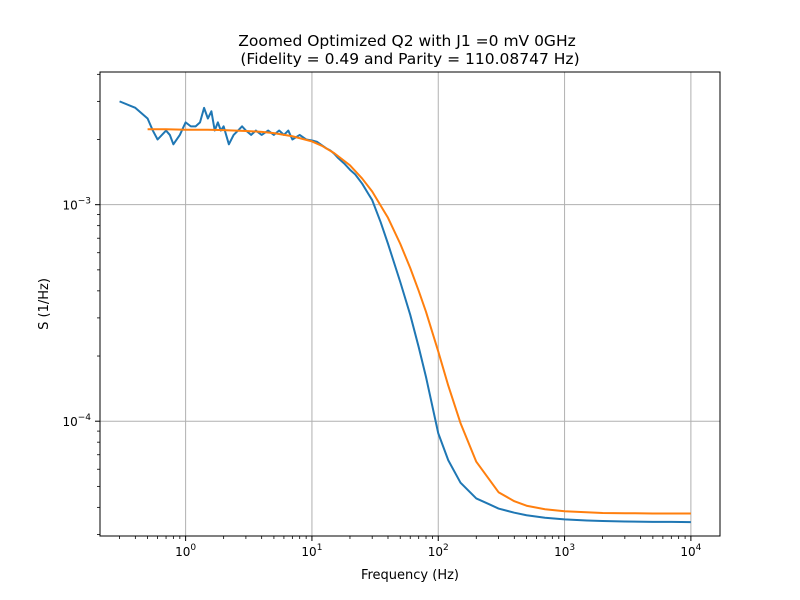  Describe the element at coordinates (438, 551) in the screenshot. I see `x-tick-label: 10²` at that location.